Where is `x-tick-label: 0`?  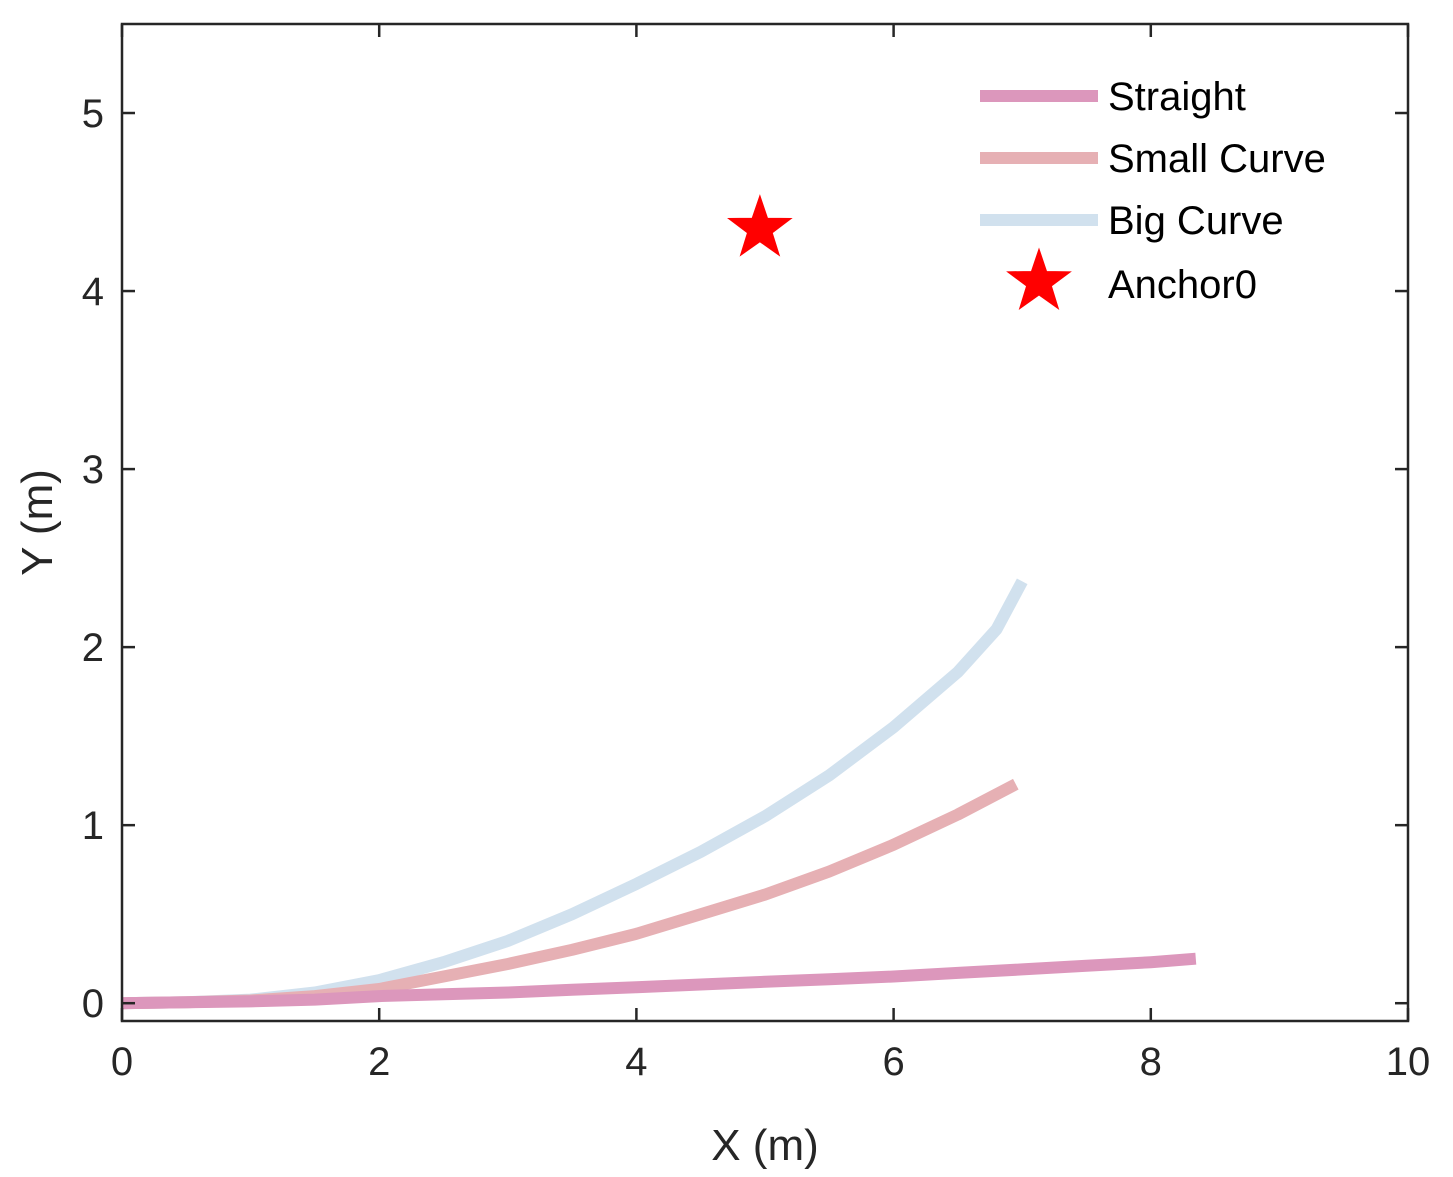 x-tick-label: 0 is located at coordinates (122, 1062).